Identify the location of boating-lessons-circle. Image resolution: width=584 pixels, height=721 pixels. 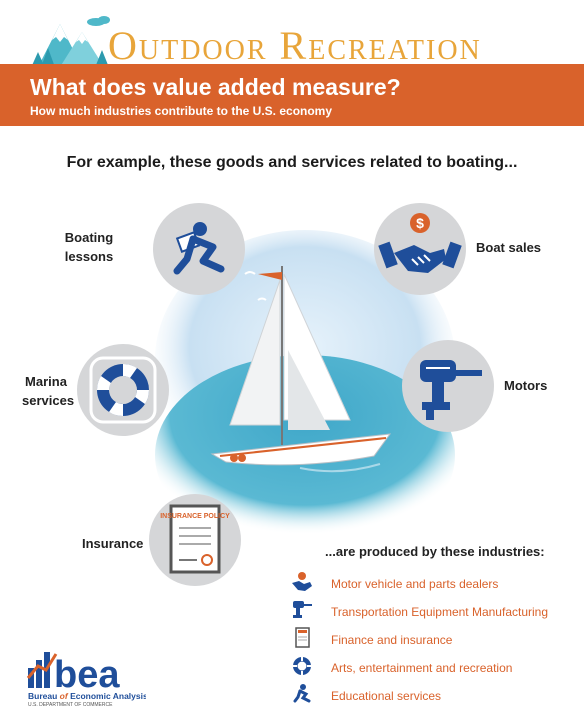
(199, 249).